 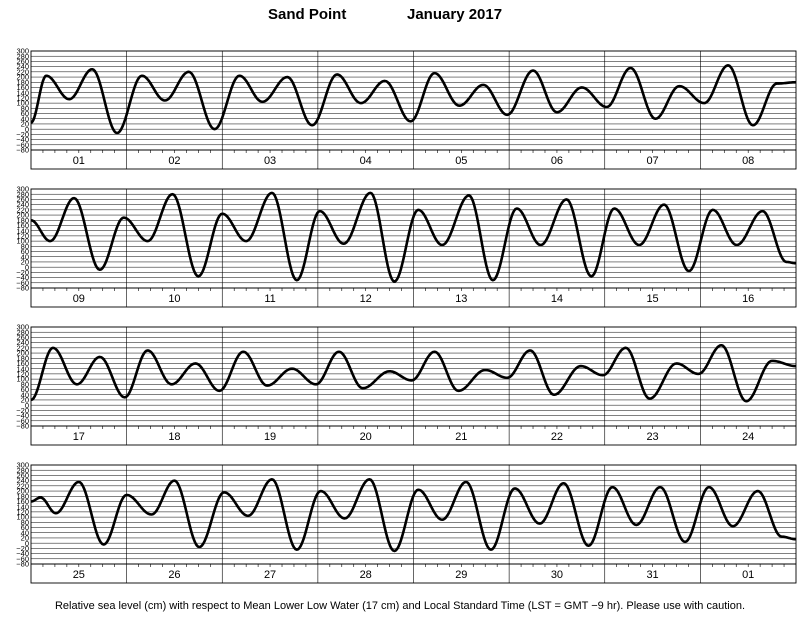 What do you see at coordinates (307, 14) in the screenshot?
I see `station-title: Sand Point` at bounding box center [307, 14].